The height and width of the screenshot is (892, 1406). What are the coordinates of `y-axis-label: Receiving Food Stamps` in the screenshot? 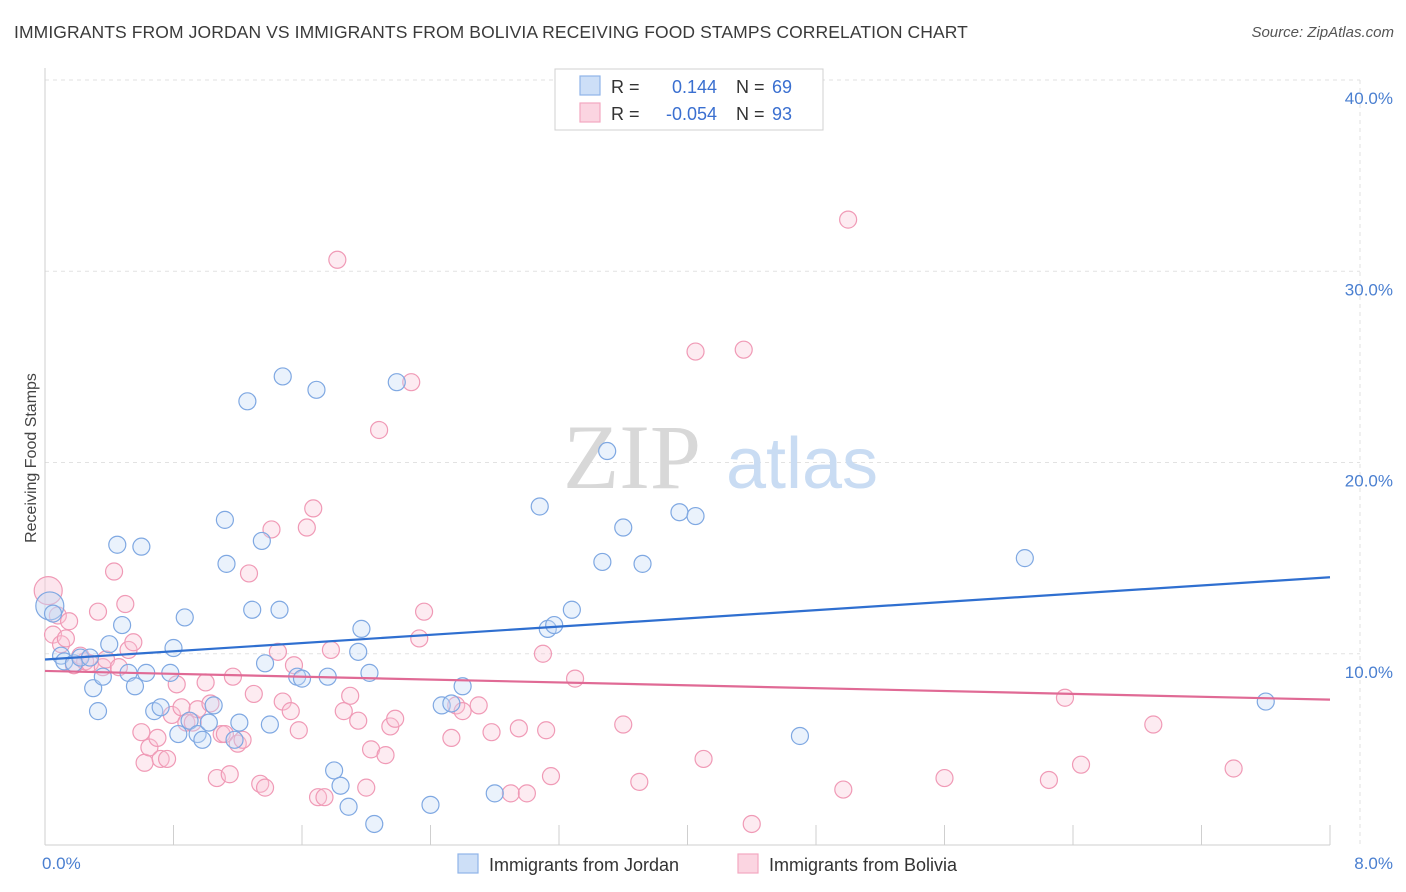 It's located at (31, 458).